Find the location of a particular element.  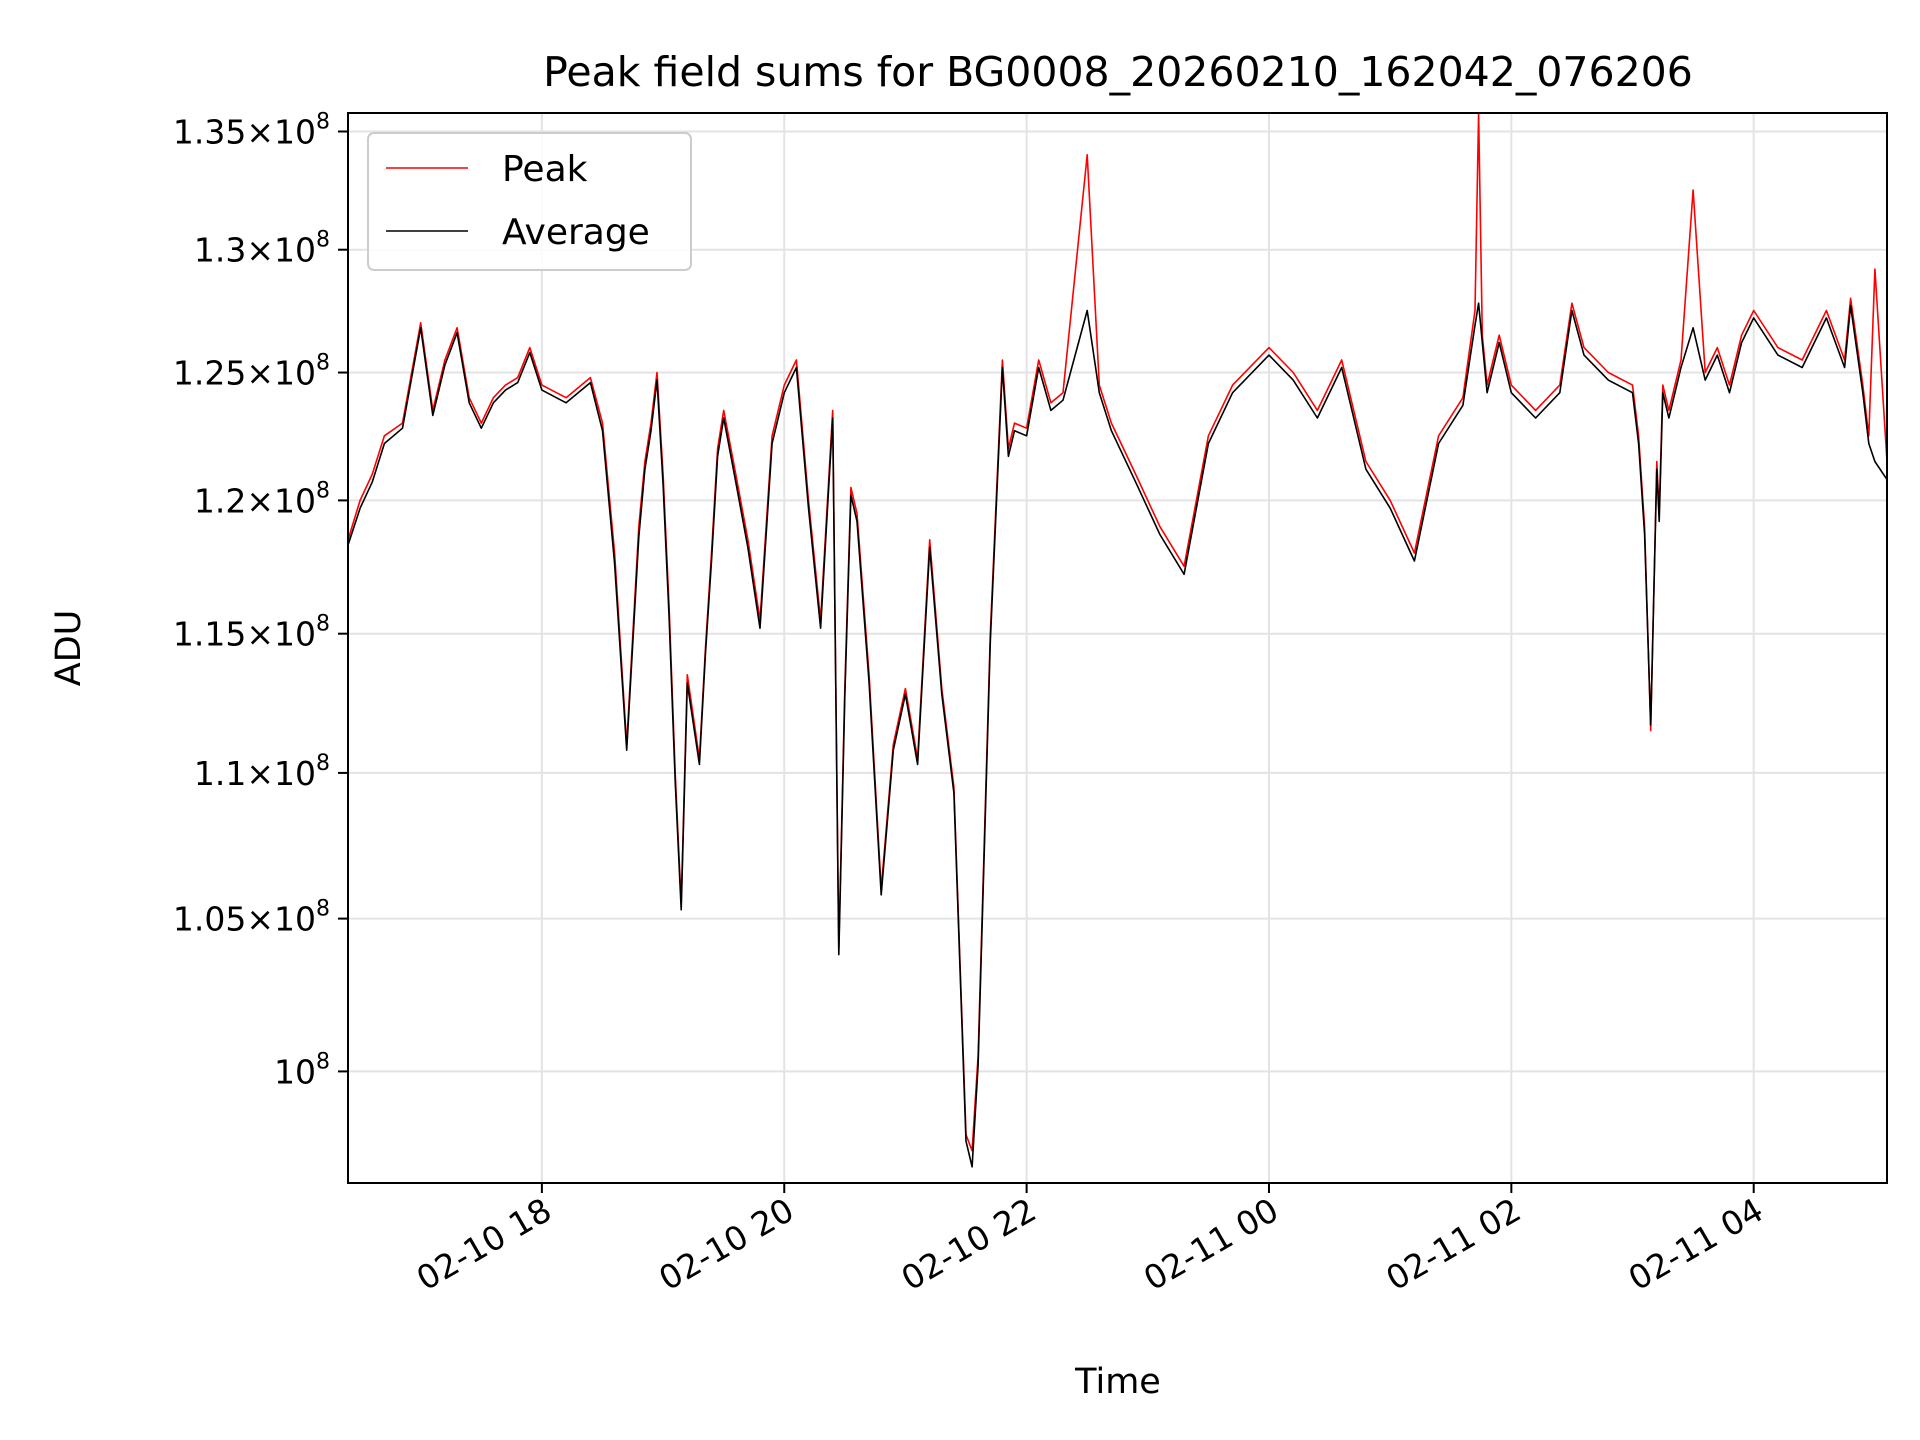

y-tick-mantissa: 1.15×10 is located at coordinates (244, 634).